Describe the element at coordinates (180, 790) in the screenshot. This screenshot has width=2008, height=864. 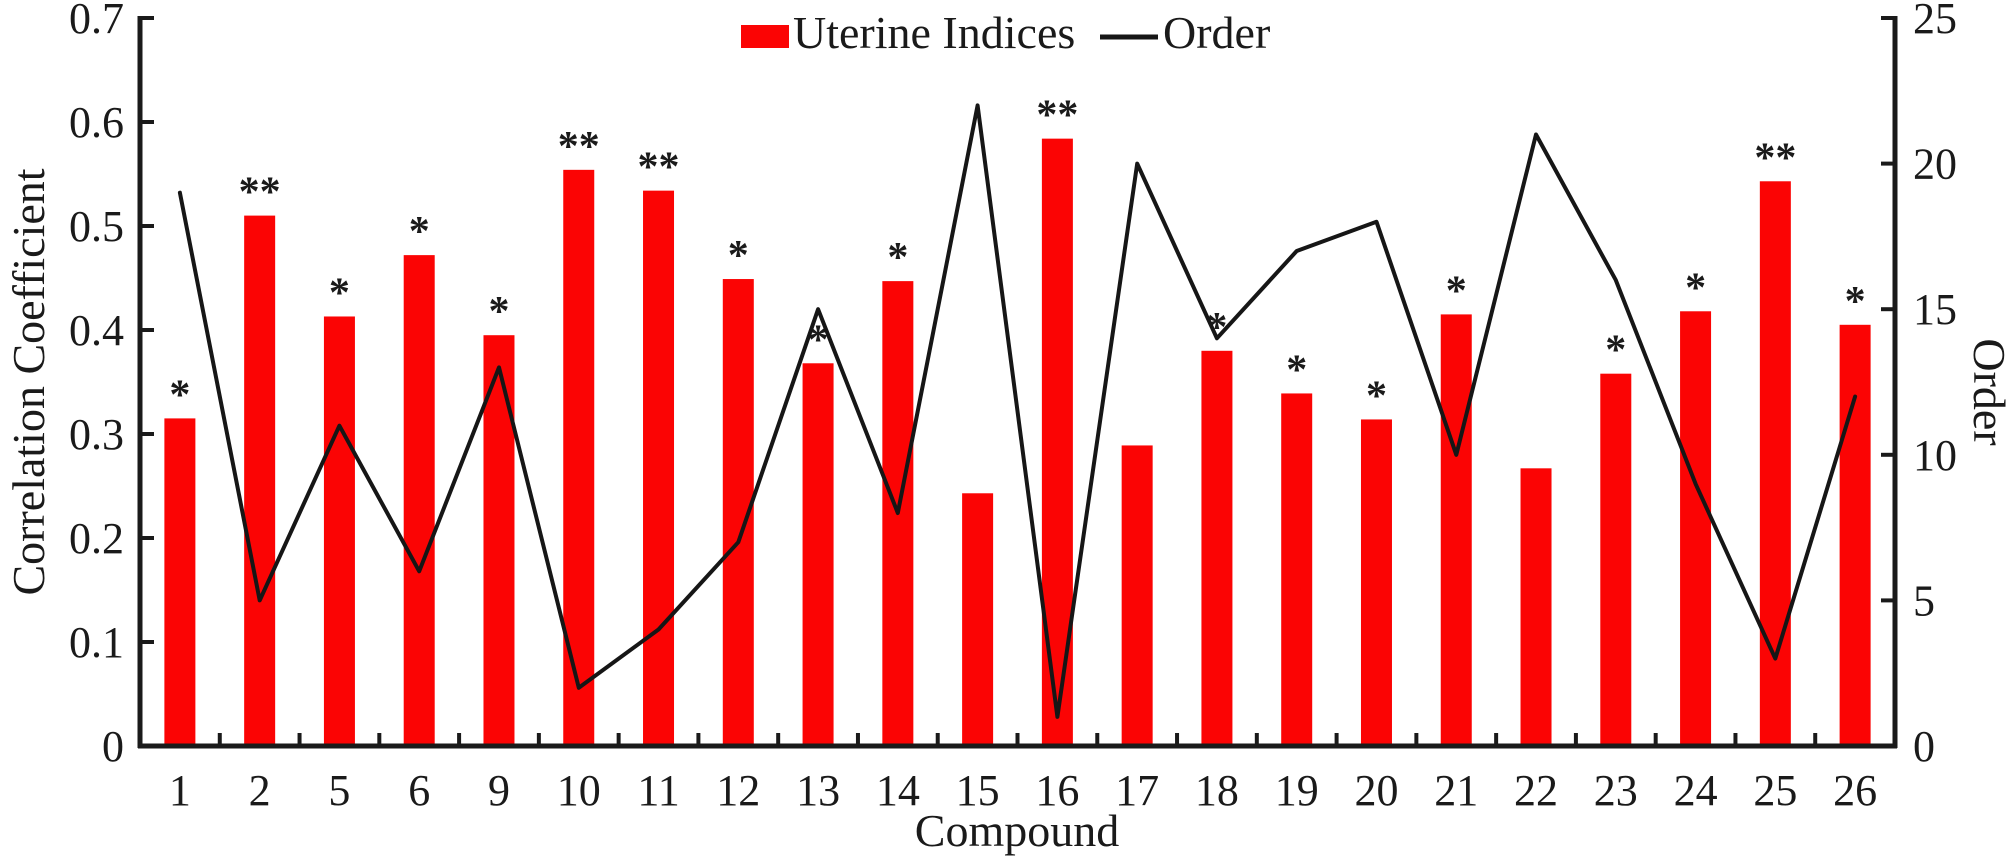
I see `x-category-label: 1` at that location.